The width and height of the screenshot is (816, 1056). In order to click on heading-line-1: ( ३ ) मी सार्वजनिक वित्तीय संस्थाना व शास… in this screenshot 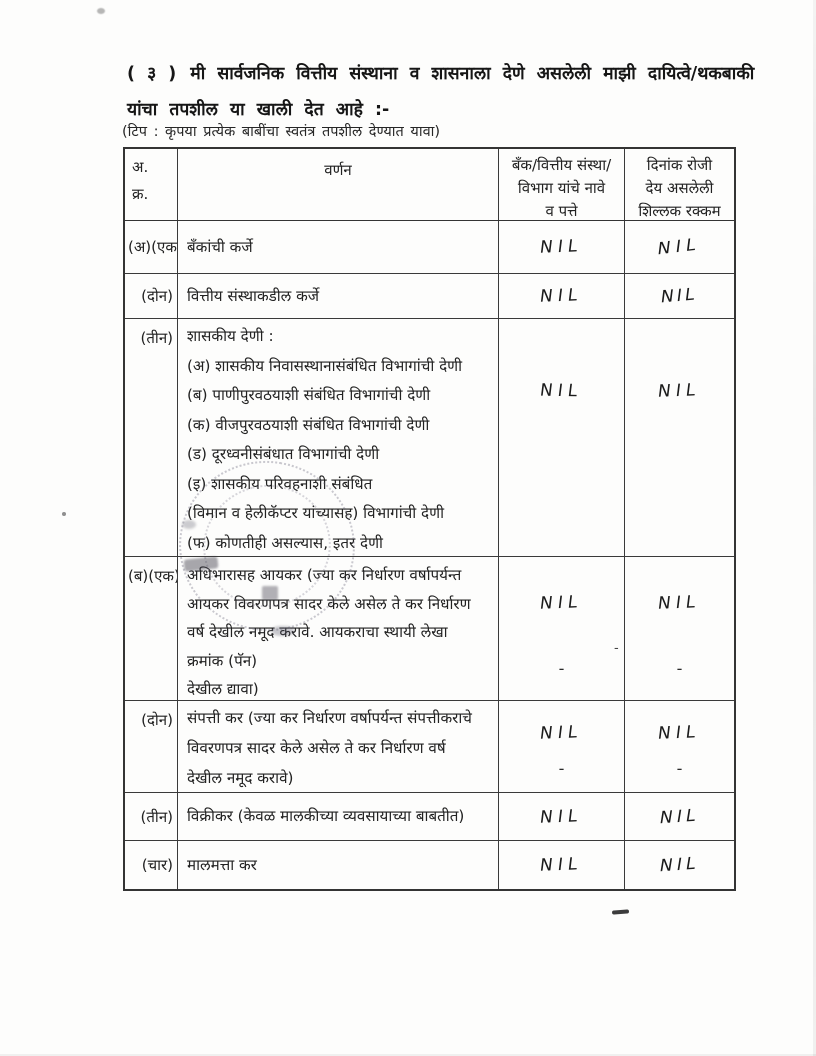, I will do `click(440, 74)`.